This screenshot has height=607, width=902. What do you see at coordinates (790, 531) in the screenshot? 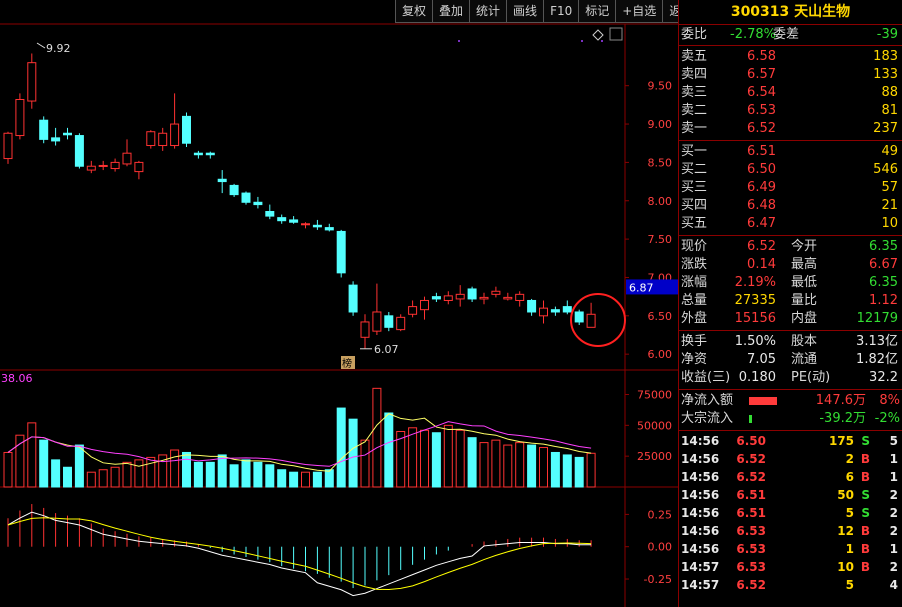
I see `trade-row: 14:56 6.53 12 B 2` at bounding box center [790, 531].